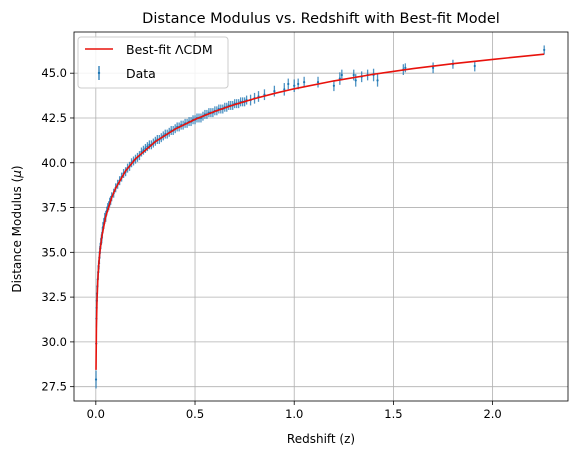 This screenshot has height=455, width=579. I want to click on x-axis-label: Redshift (z), so click(321, 439).